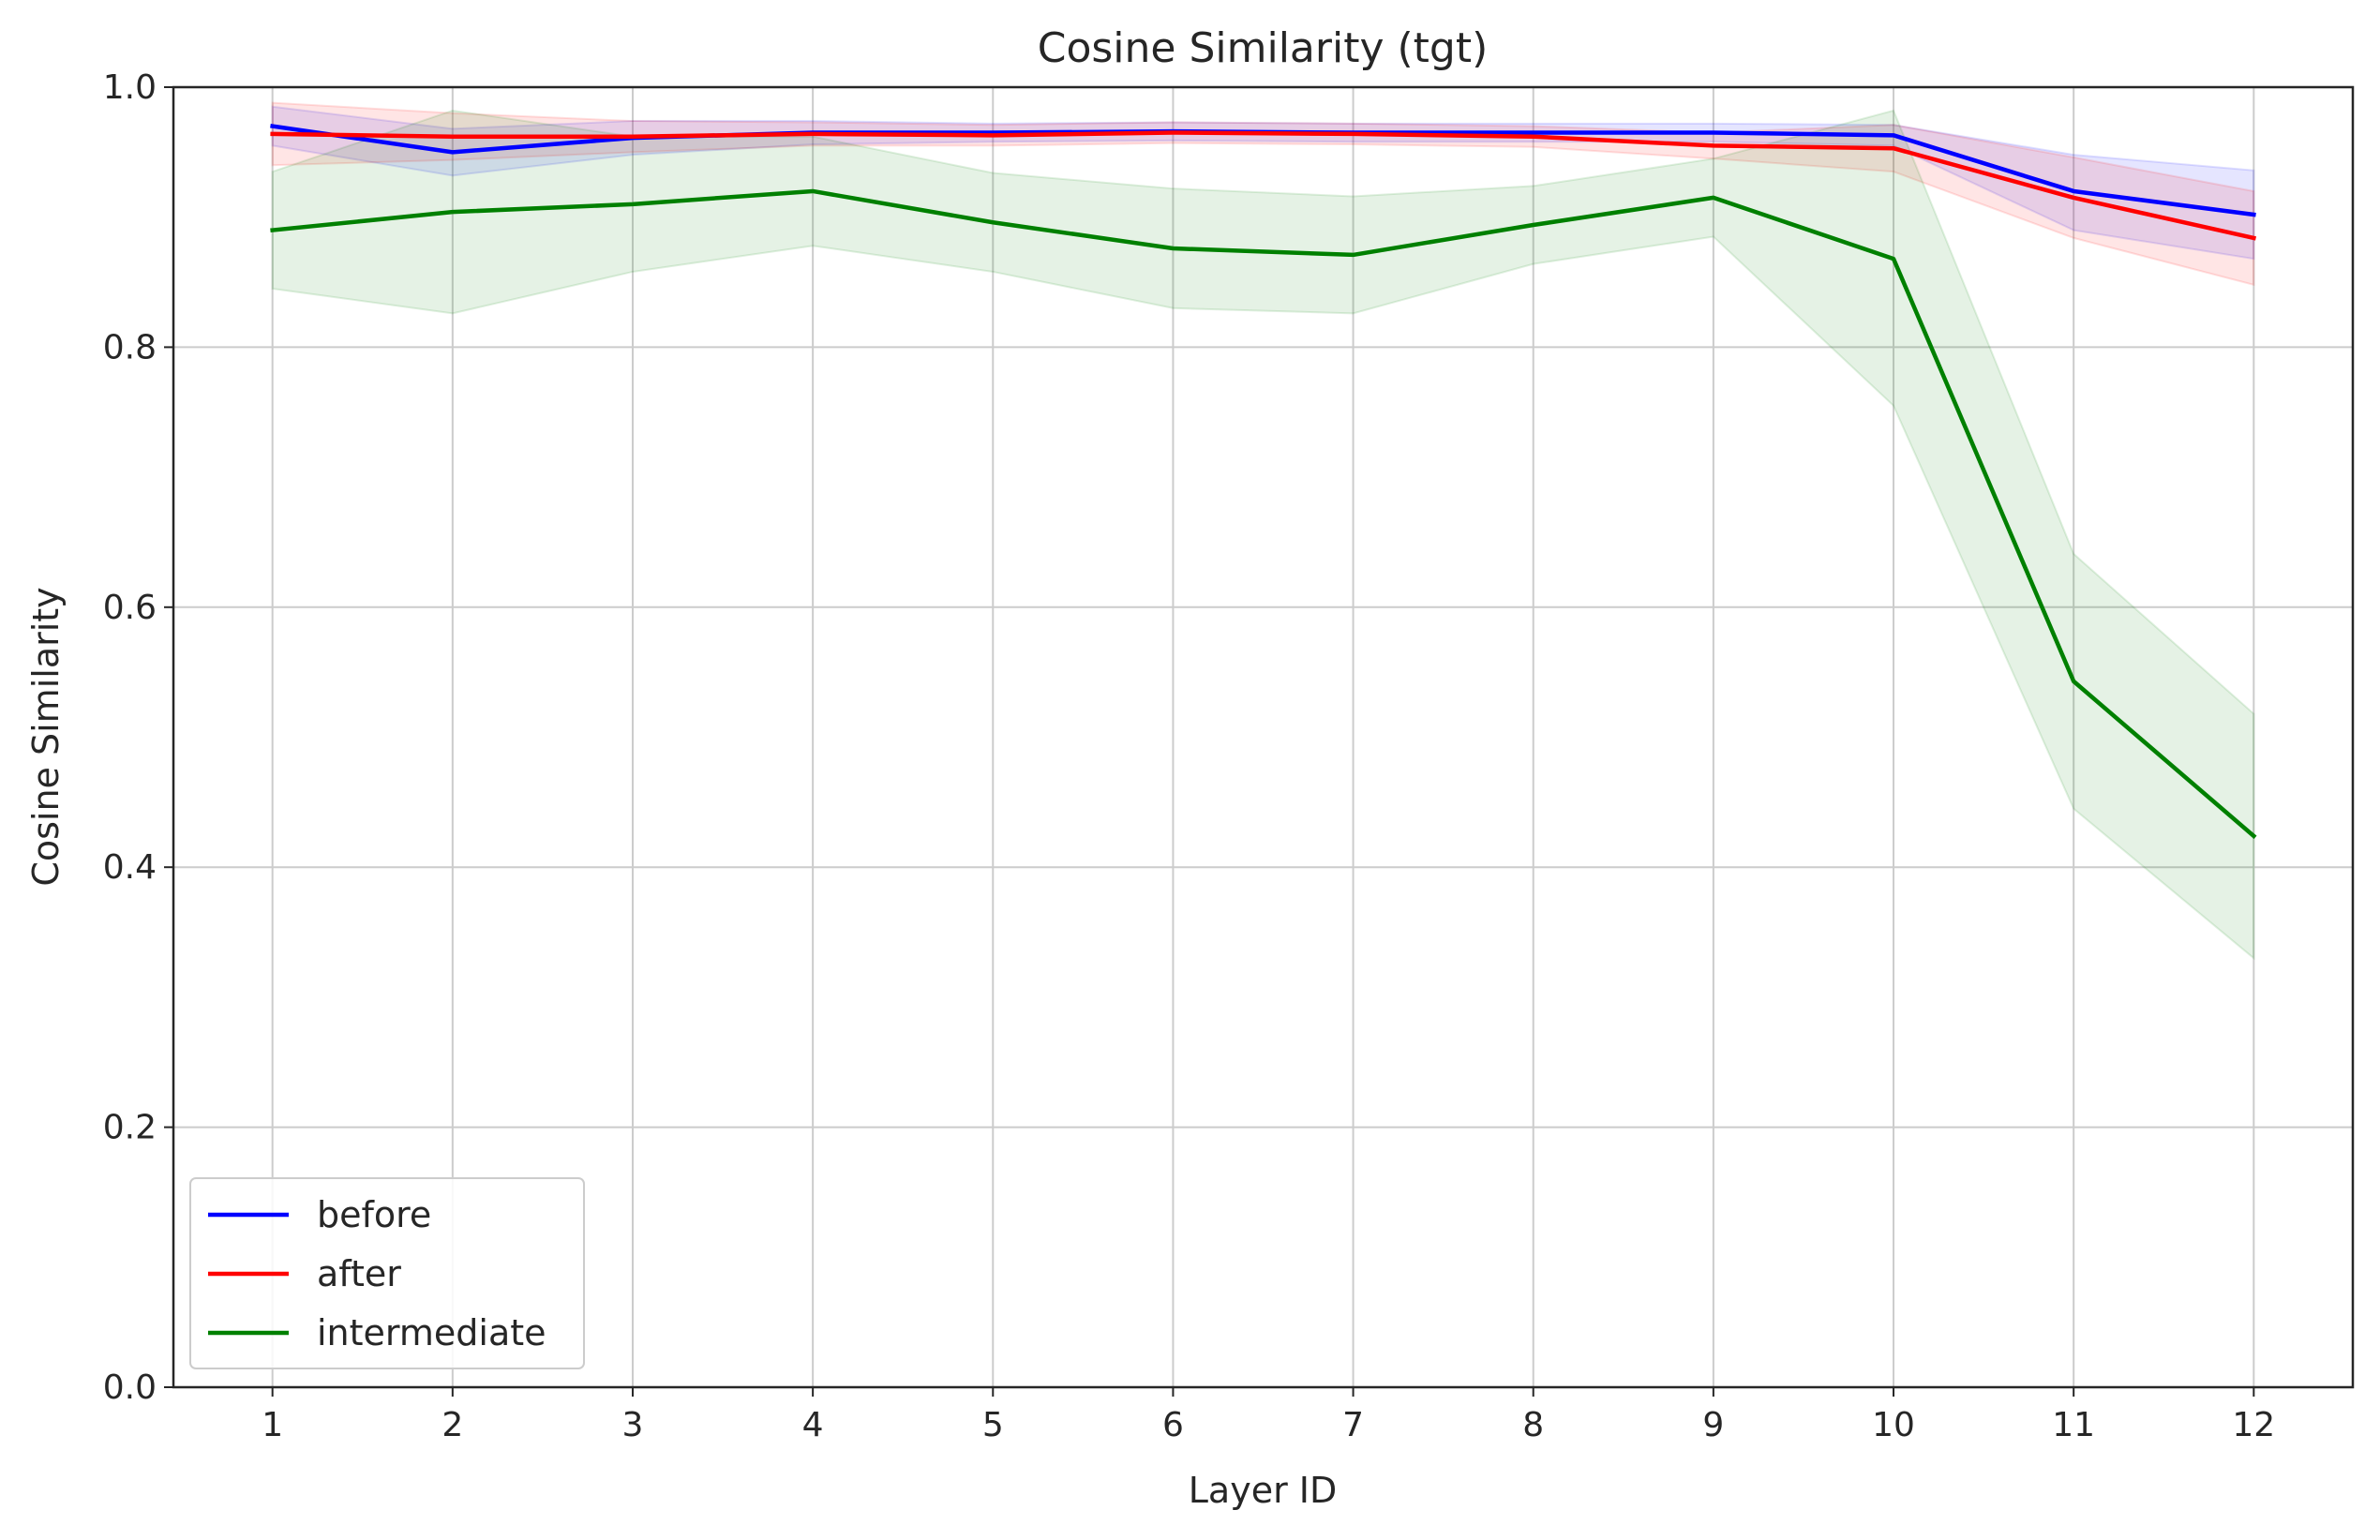 This screenshot has height=1540, width=2380. Describe the element at coordinates (130, 87) in the screenshot. I see `y-tick-label: 1.0` at that location.